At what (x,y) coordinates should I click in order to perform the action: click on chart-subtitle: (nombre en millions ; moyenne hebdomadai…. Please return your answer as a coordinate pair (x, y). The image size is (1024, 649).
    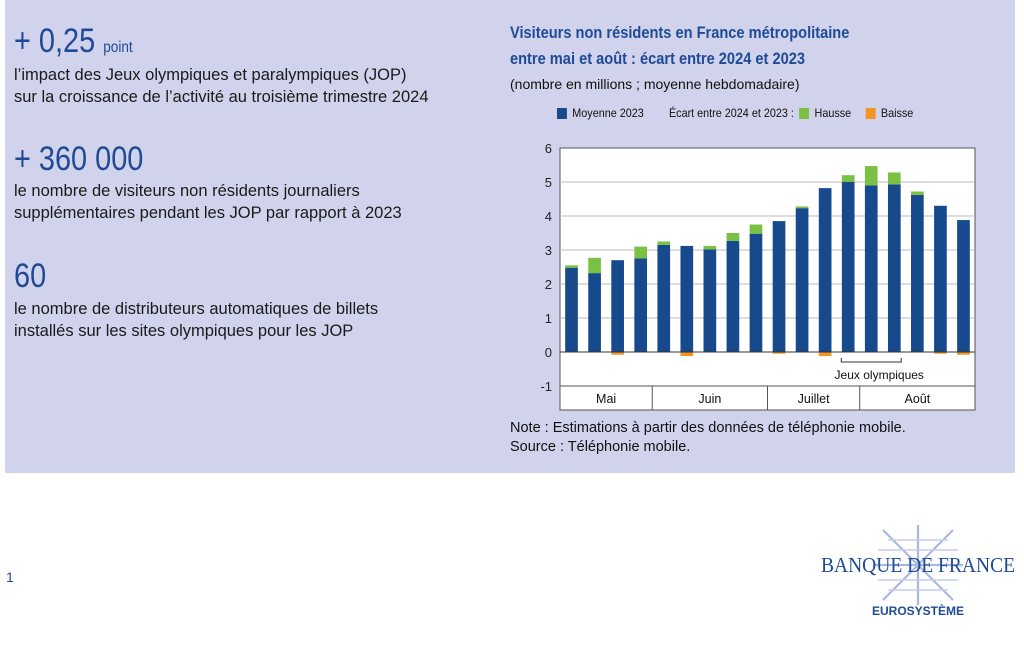
    Looking at the image, I should click on (655, 84).